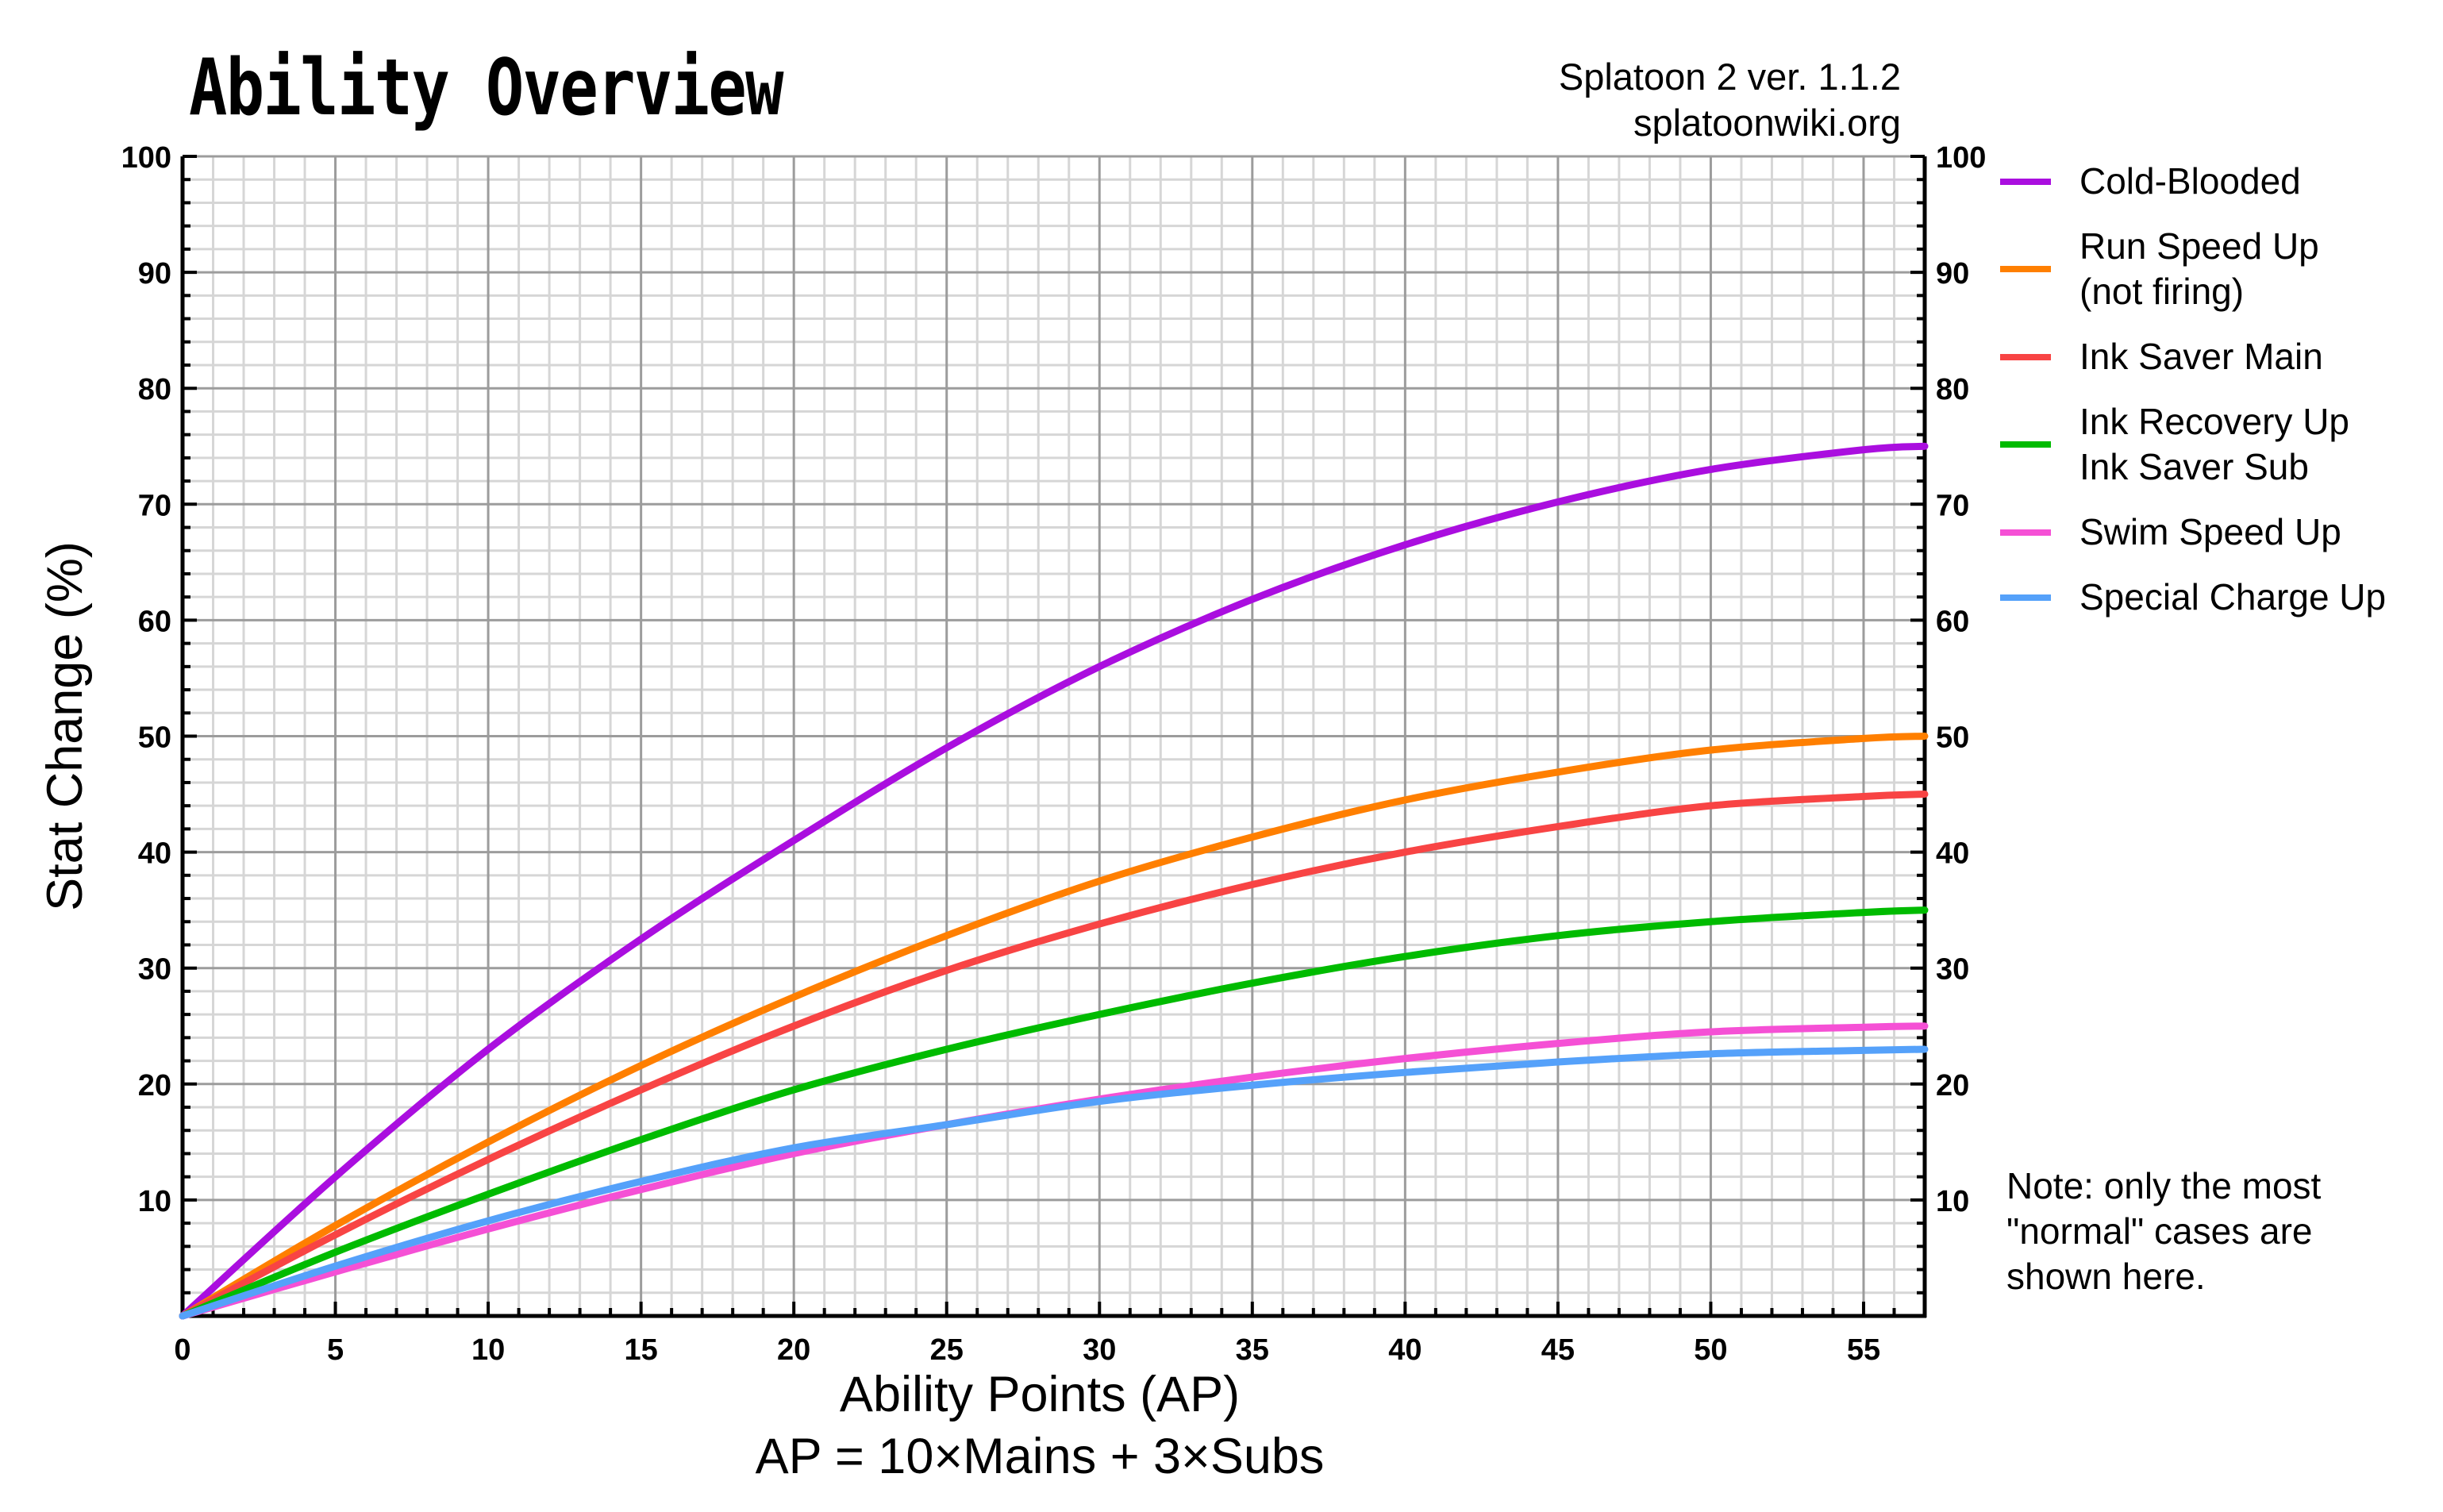  Describe the element at coordinates (154, 505) in the screenshot. I see `y-tick-label-left: 70` at that location.